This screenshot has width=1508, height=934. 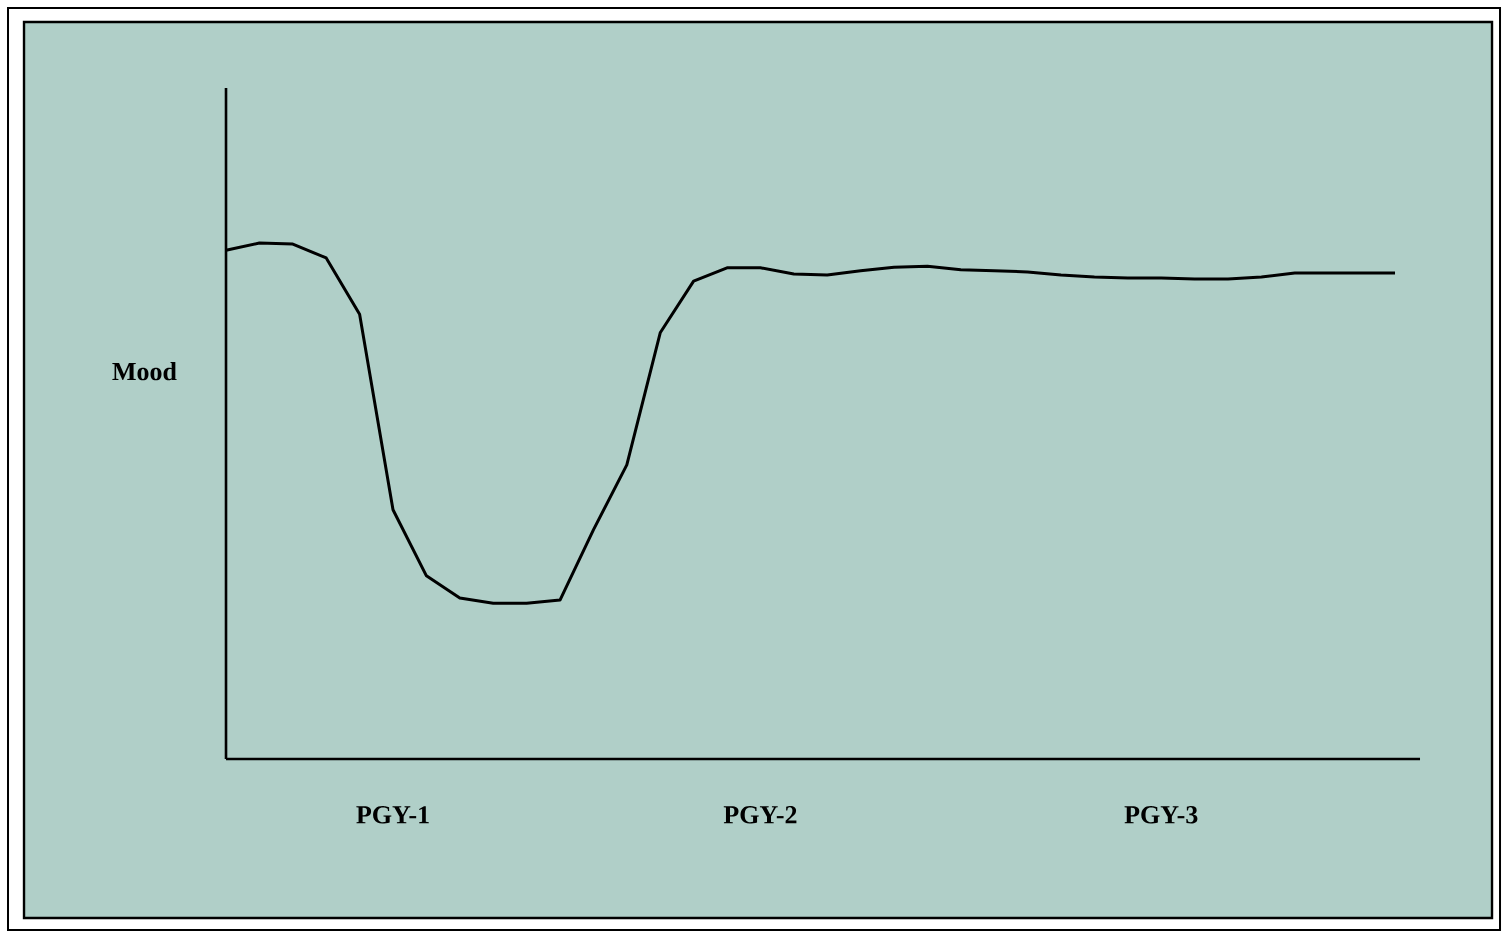 I want to click on x-tick-label: PGY-1, so click(x=392, y=815).